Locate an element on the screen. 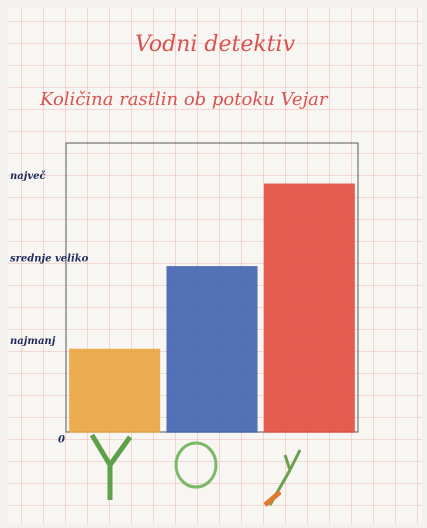  y-tick-label: najmanj is located at coordinates (33, 341).